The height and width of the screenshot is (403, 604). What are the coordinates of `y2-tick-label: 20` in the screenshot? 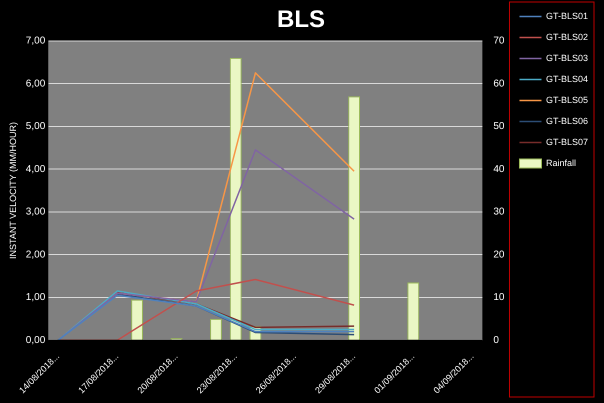 It's located at (499, 254).